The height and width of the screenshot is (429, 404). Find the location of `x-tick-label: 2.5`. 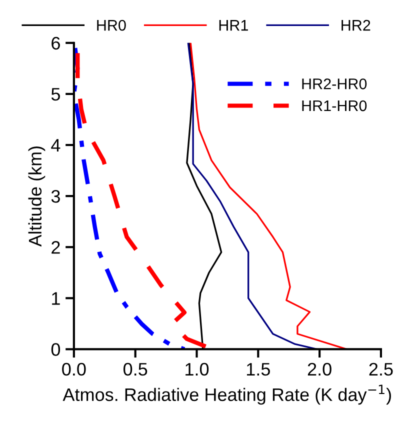

x-tick-label: 2.5 is located at coordinates (381, 369).